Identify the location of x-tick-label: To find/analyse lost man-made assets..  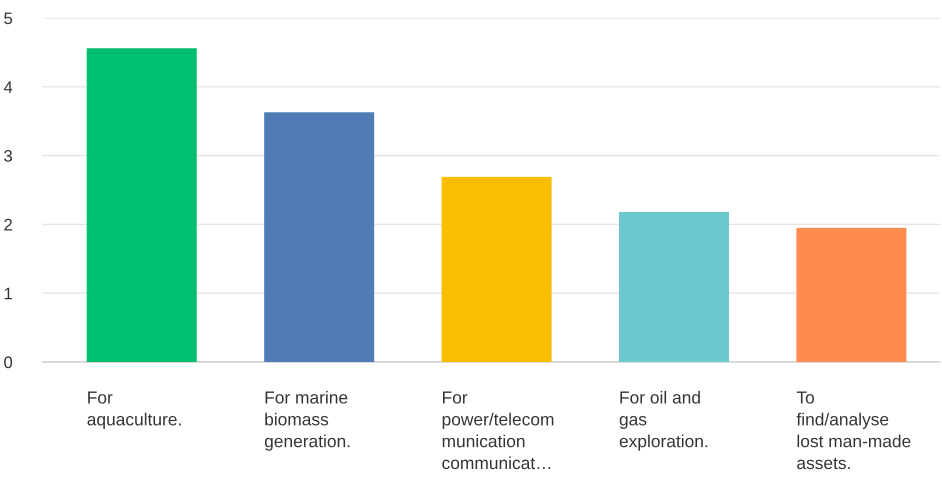
(853, 431).